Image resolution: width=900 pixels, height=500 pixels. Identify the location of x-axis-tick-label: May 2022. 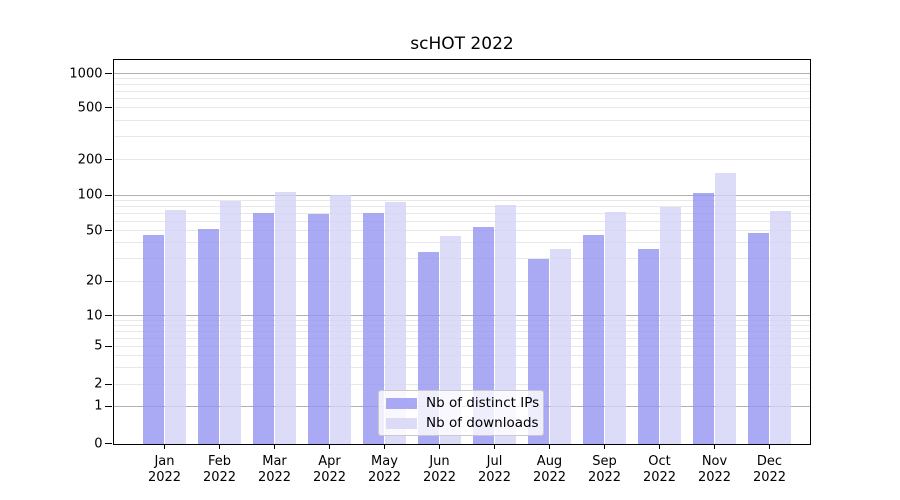
(384, 469).